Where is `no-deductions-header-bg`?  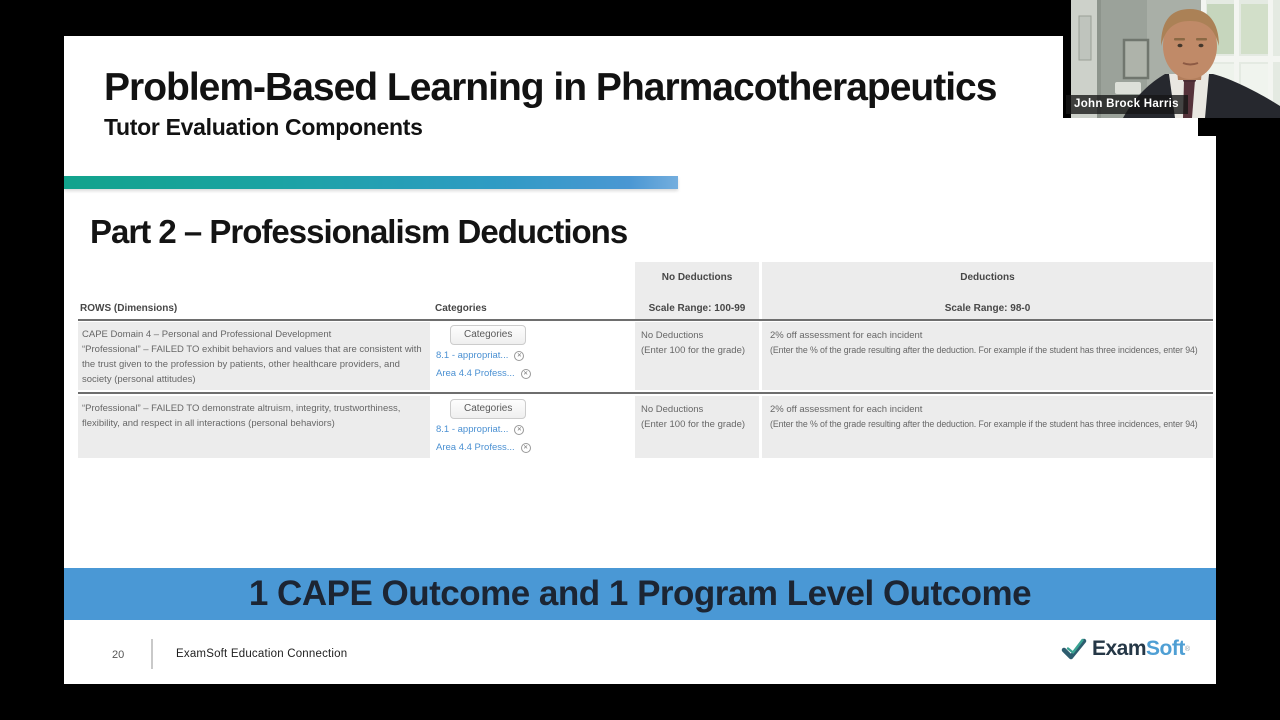 no-deductions-header-bg is located at coordinates (697, 290).